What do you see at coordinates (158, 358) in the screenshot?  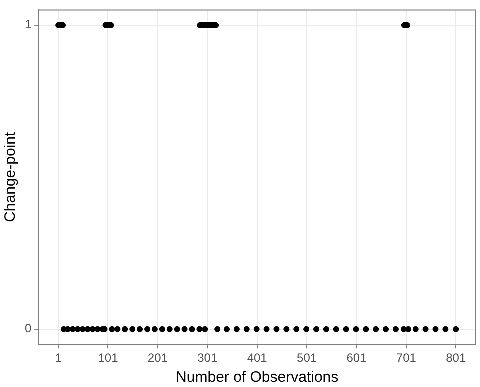 I see `x-tick-label: 201` at bounding box center [158, 358].